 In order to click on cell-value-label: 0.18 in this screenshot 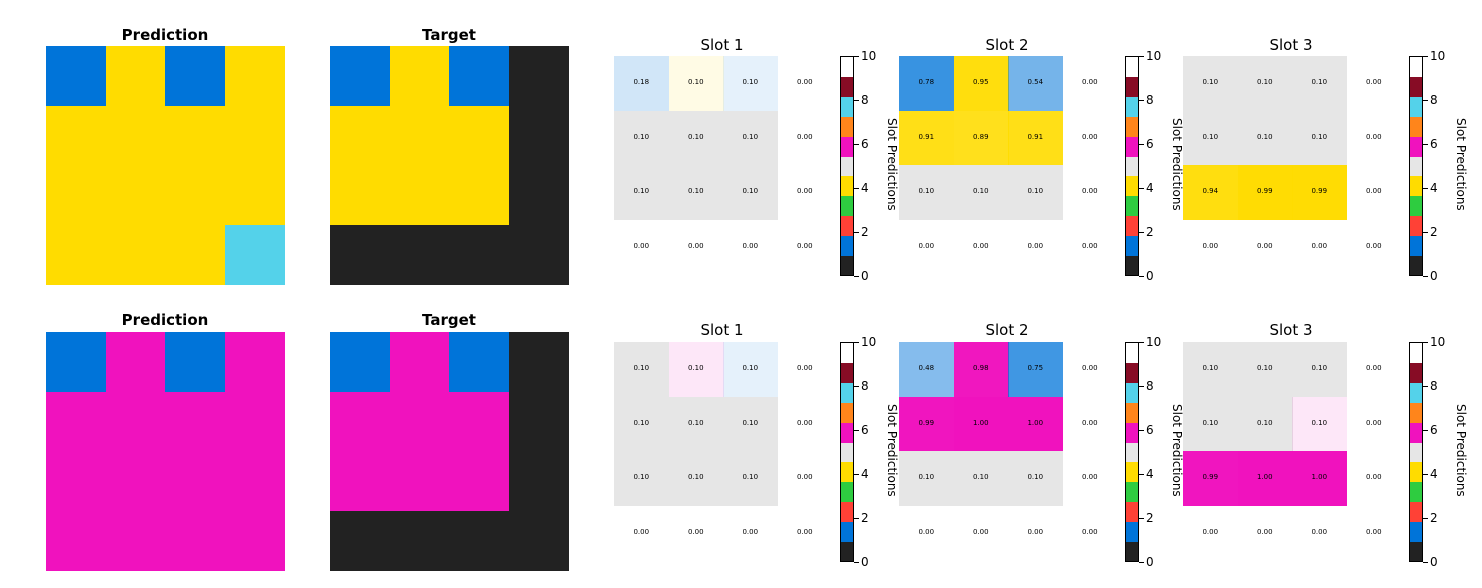, I will do `click(641, 82)`.